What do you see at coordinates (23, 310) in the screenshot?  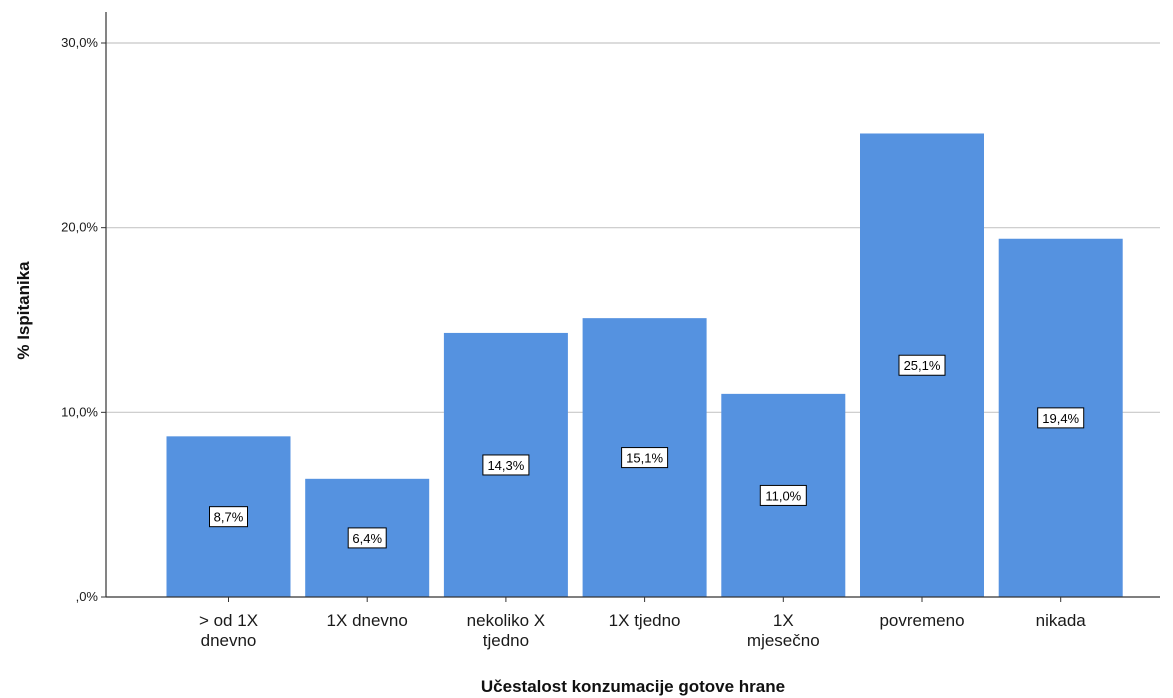 I see `y-axis-title: % Ispitanika` at bounding box center [23, 310].